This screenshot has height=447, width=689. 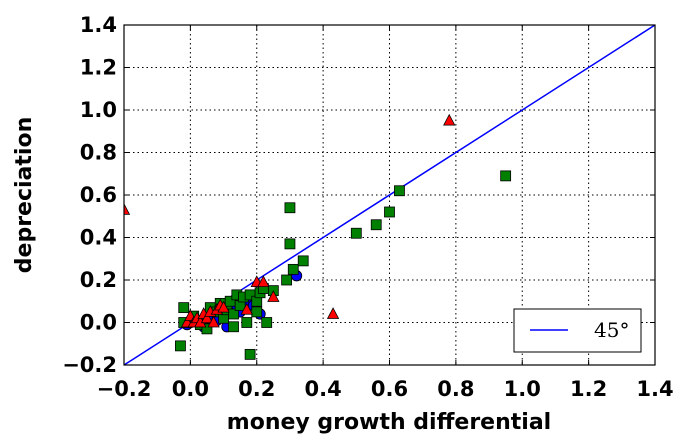 I want to click on x-tick-labels: −0.2 0.0 0.2 0.4 0.6 0.8 1.0 1.2 1.4, so click(x=385, y=389).